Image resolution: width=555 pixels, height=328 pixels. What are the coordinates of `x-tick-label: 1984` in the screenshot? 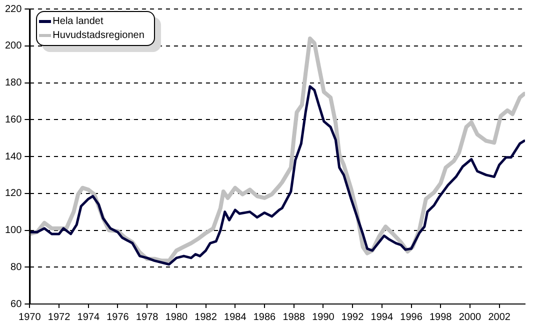 It's located at (235, 317).